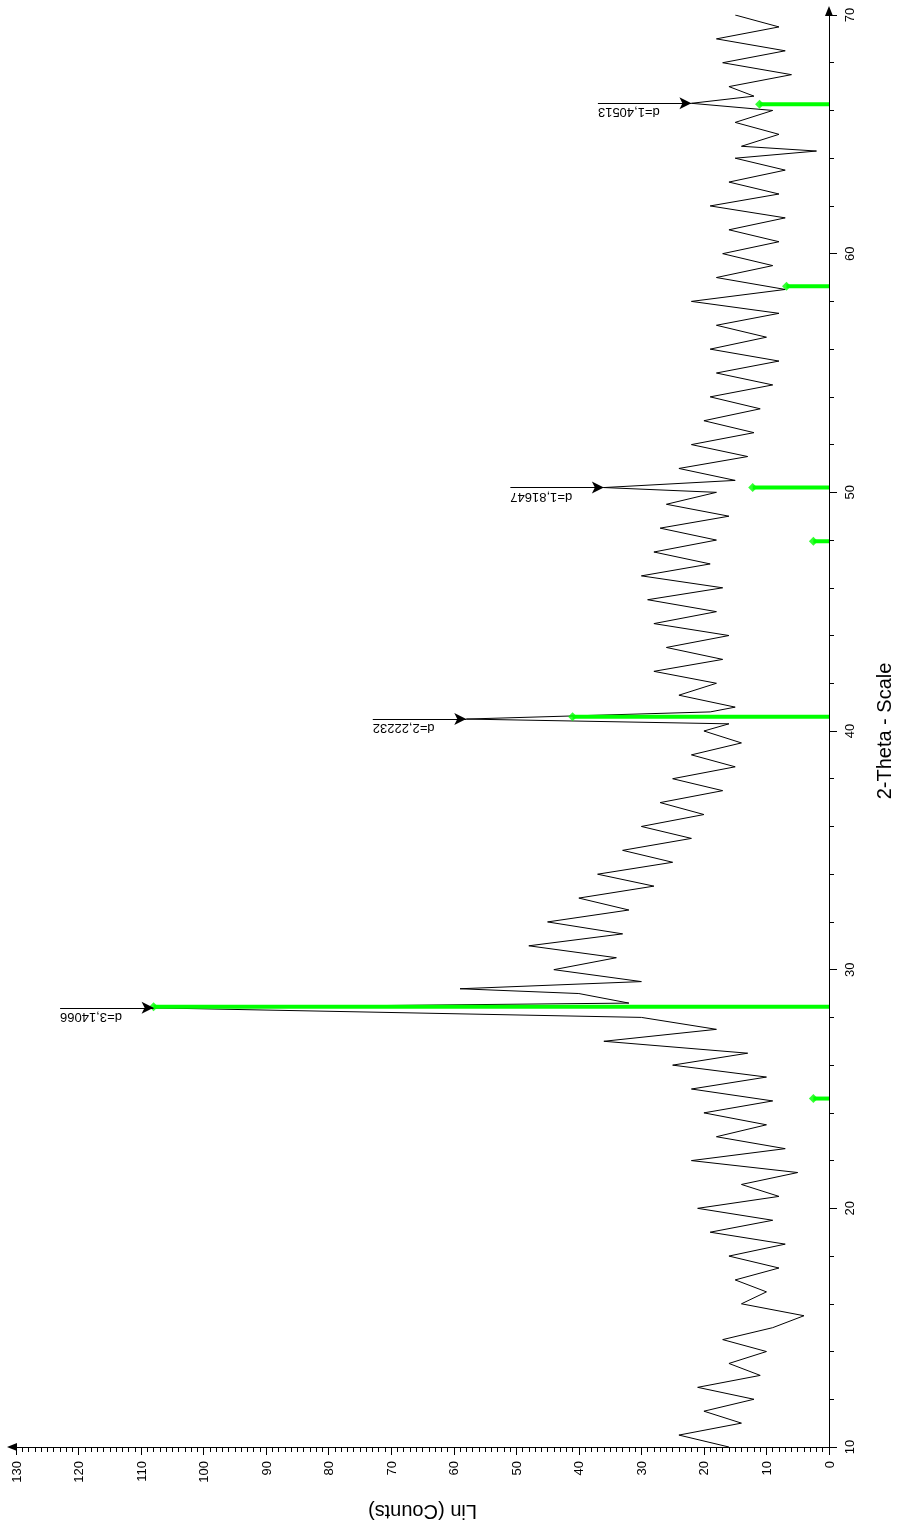 The image size is (902, 1529). I want to click on y-tick-label: 20, so click(849, 1208).